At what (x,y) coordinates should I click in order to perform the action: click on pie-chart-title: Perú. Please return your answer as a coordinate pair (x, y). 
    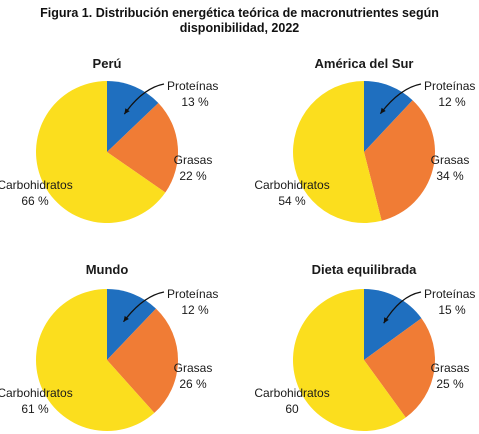
    Looking at the image, I should click on (107, 63).